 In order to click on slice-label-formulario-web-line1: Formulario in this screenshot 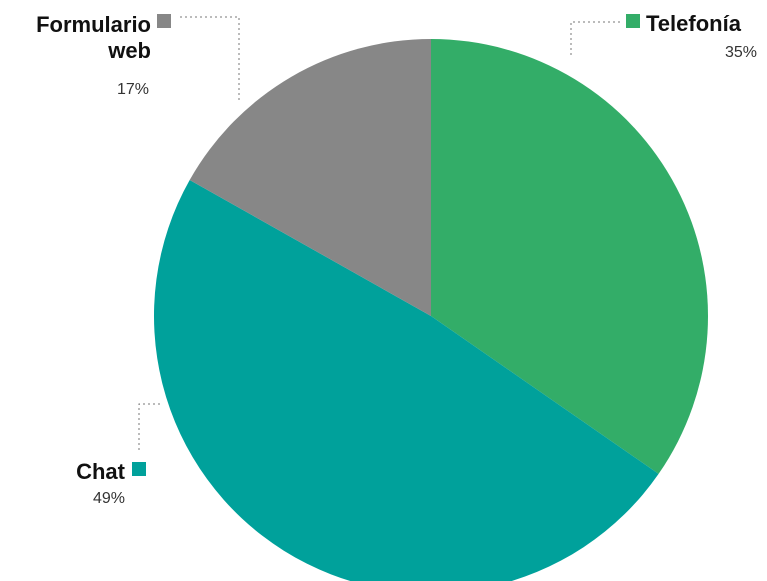, I will do `click(93, 24)`.